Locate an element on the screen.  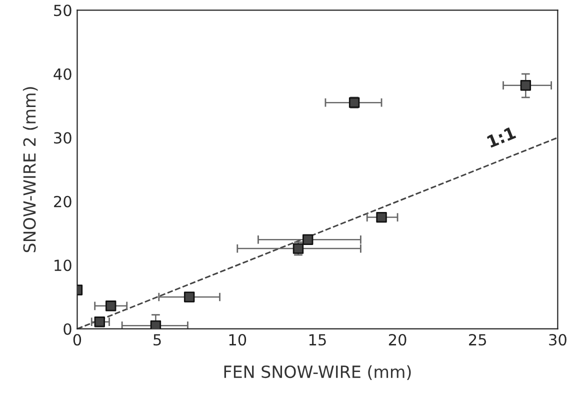
x-tick-label: 5 is located at coordinates (157, 340).